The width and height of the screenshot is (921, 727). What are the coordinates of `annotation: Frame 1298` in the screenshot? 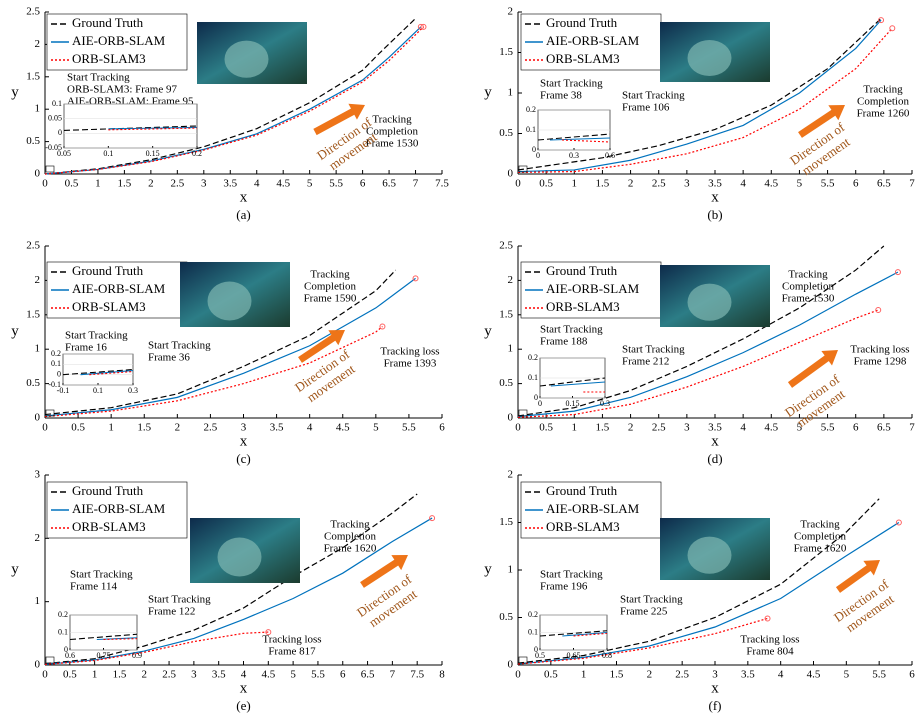 It's located at (880, 362).